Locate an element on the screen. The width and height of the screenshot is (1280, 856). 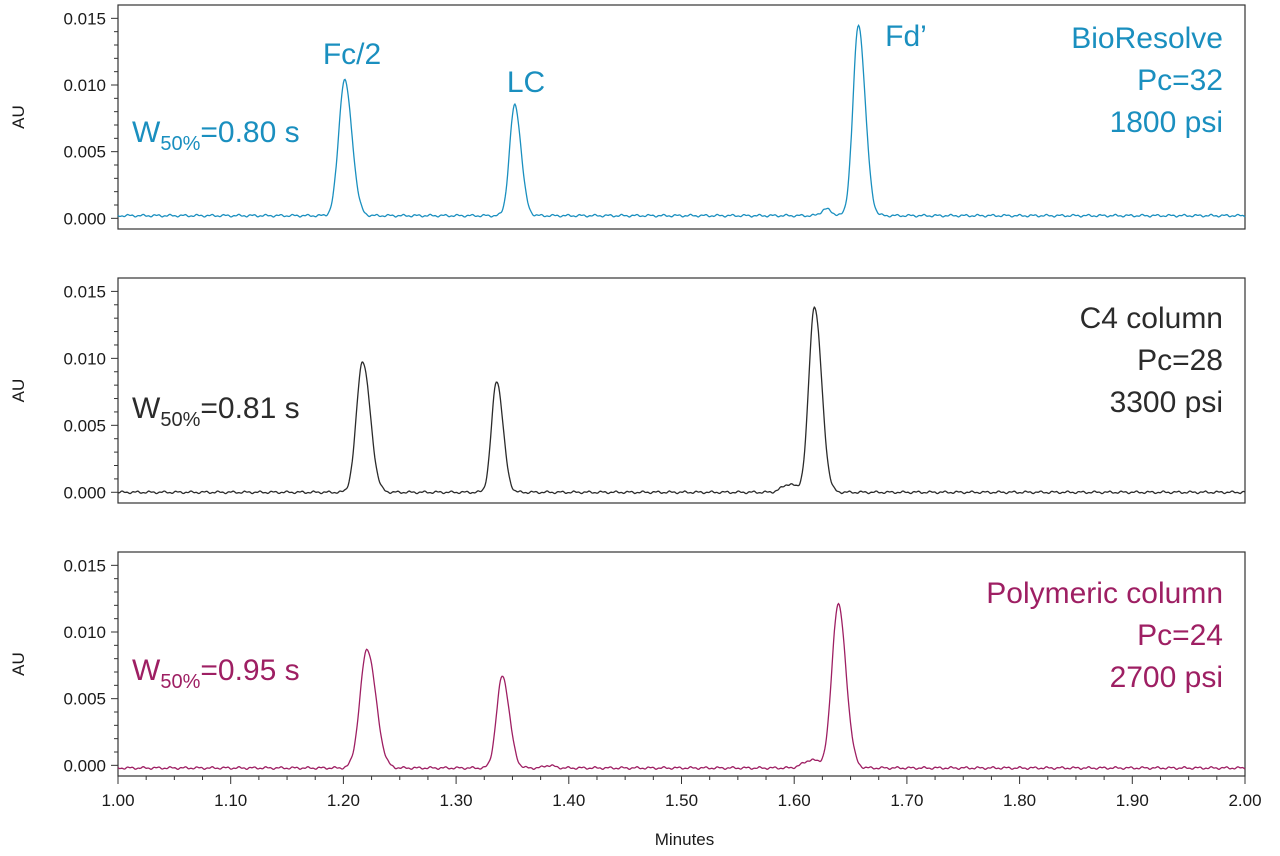
width-value: =0.95 s is located at coordinates (249, 670).